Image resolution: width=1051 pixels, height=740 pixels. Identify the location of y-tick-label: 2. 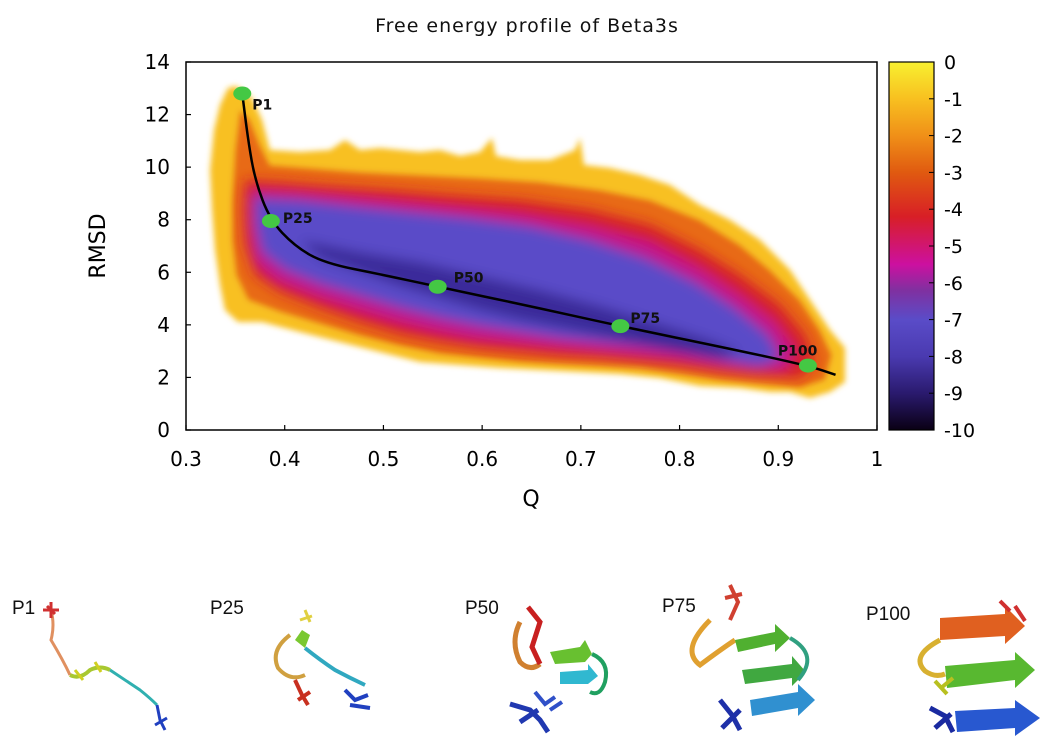
(163, 377).